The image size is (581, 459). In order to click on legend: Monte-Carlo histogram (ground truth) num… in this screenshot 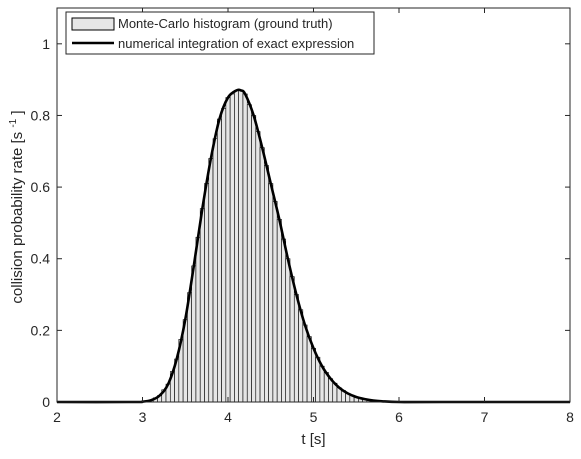, I will do `click(220, 33)`.